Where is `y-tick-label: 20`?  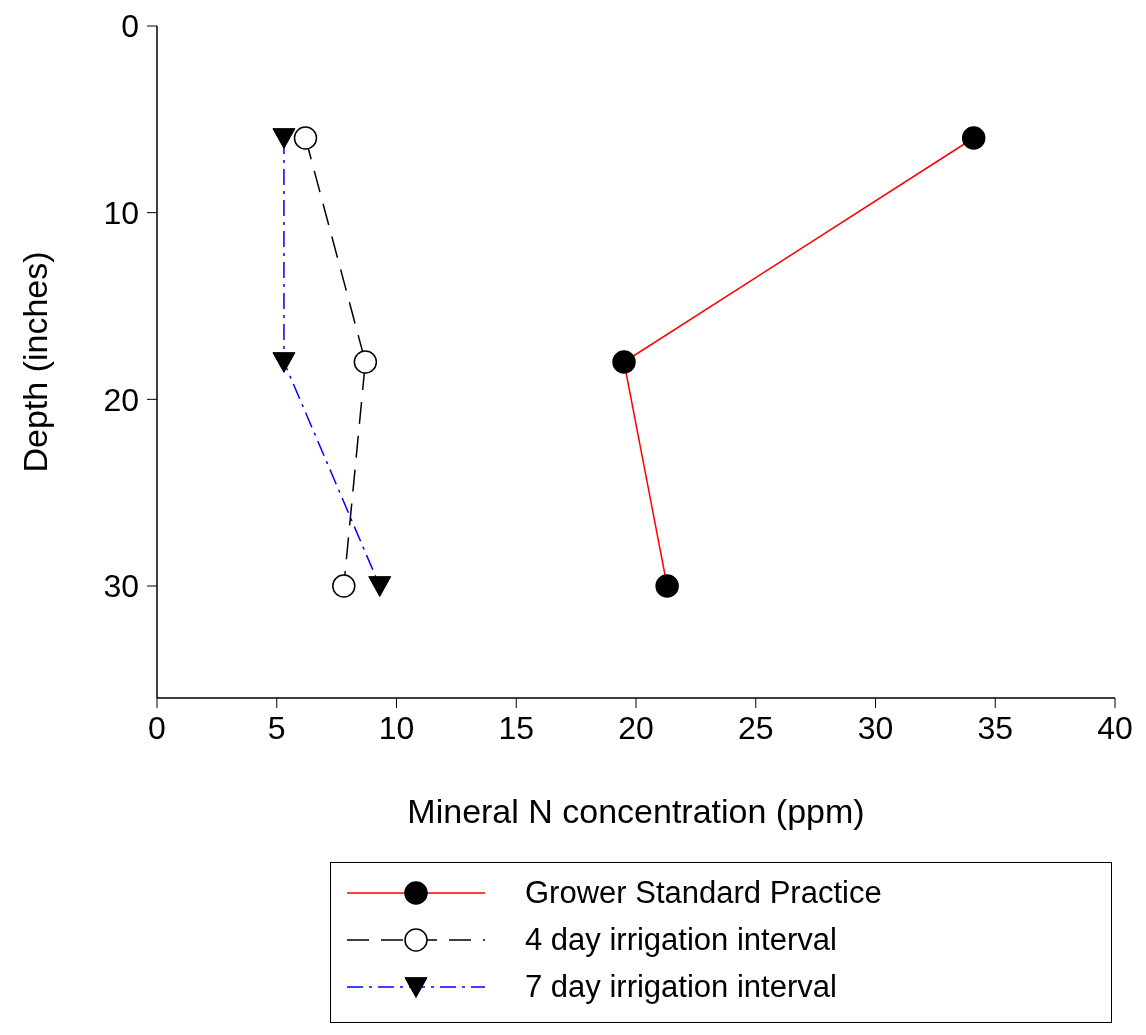
y-tick-label: 20 is located at coordinates (121, 399).